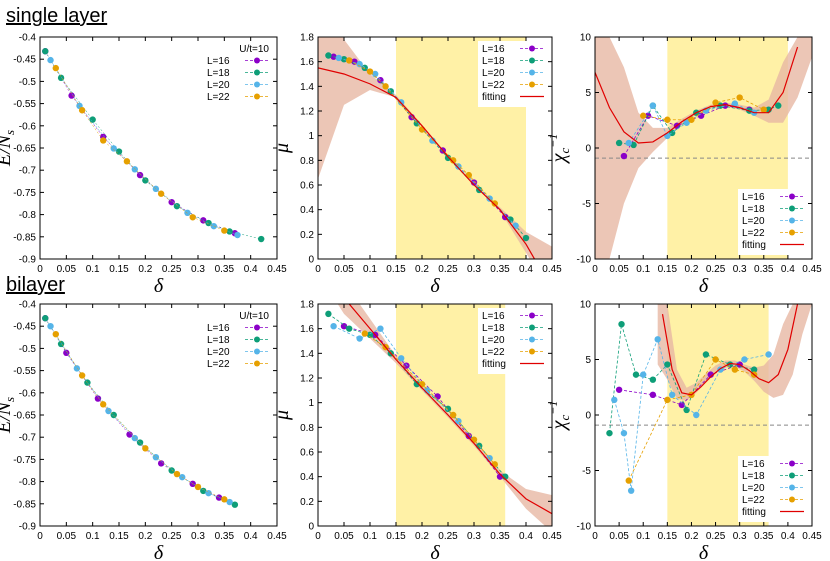  What do you see at coordinates (218, 340) in the screenshot?
I see `legend-label: L=18` at bounding box center [218, 340].